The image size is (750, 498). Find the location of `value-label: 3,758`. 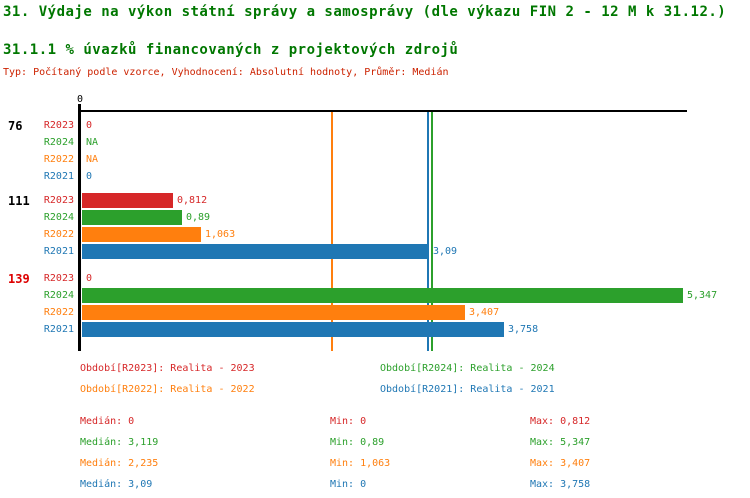

value-label: 3,758 is located at coordinates (523, 329).